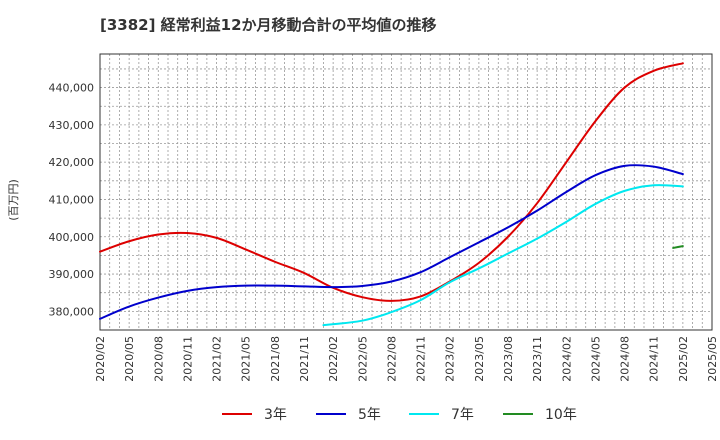  I want to click on x-tick-label: 2022/11, so click(421, 359).